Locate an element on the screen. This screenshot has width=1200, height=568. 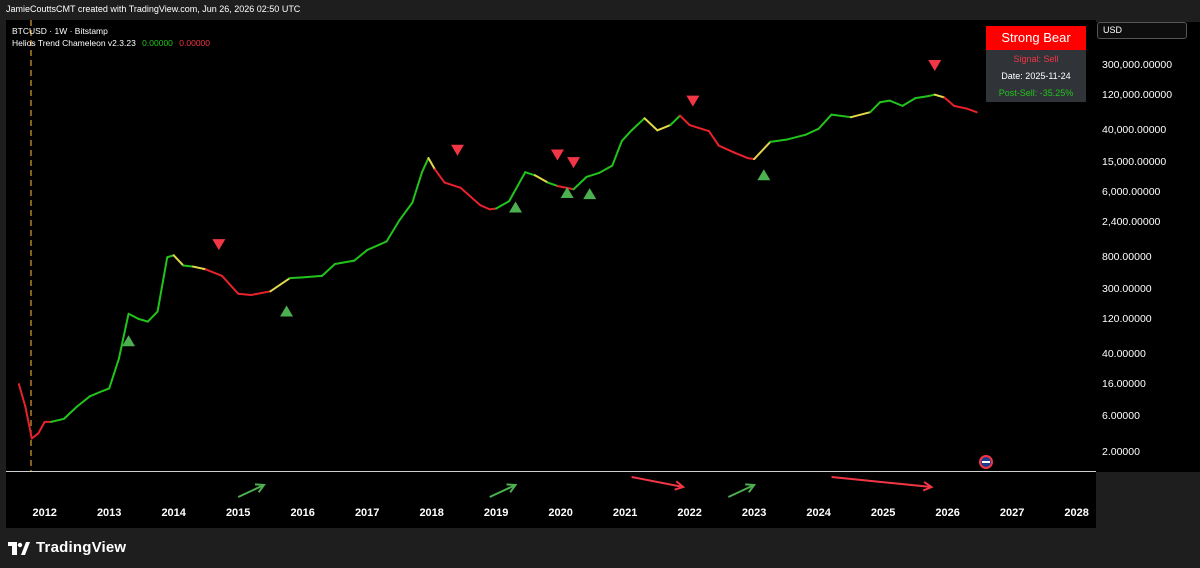
event-flag-icon is located at coordinates (986, 462).